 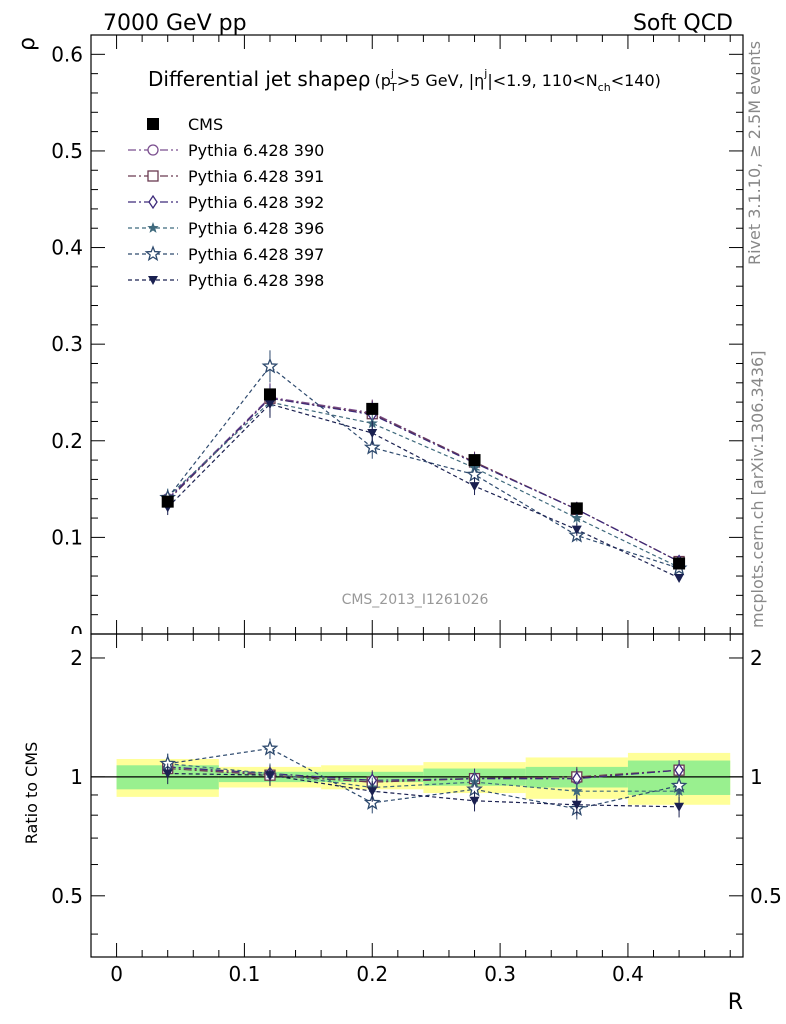 What do you see at coordinates (256, 202) in the screenshot?
I see `legend-label-2: Pythia 6.428 392` at bounding box center [256, 202].